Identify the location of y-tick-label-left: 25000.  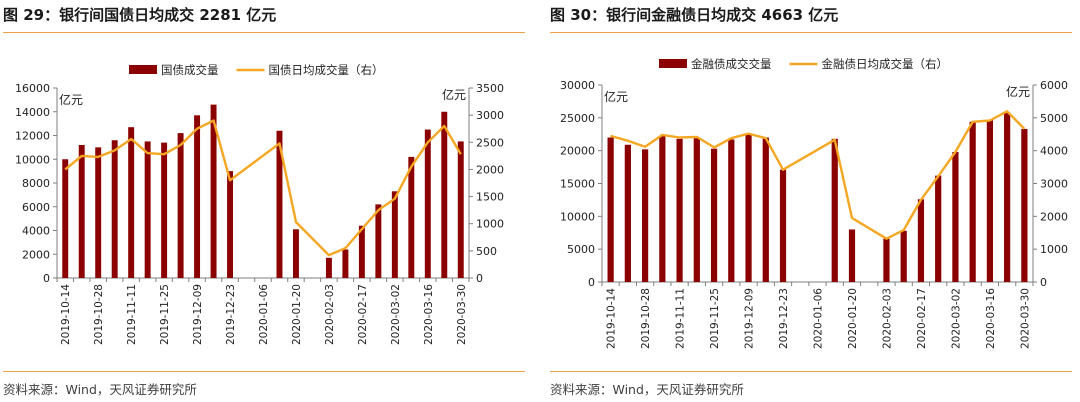
(577, 118).